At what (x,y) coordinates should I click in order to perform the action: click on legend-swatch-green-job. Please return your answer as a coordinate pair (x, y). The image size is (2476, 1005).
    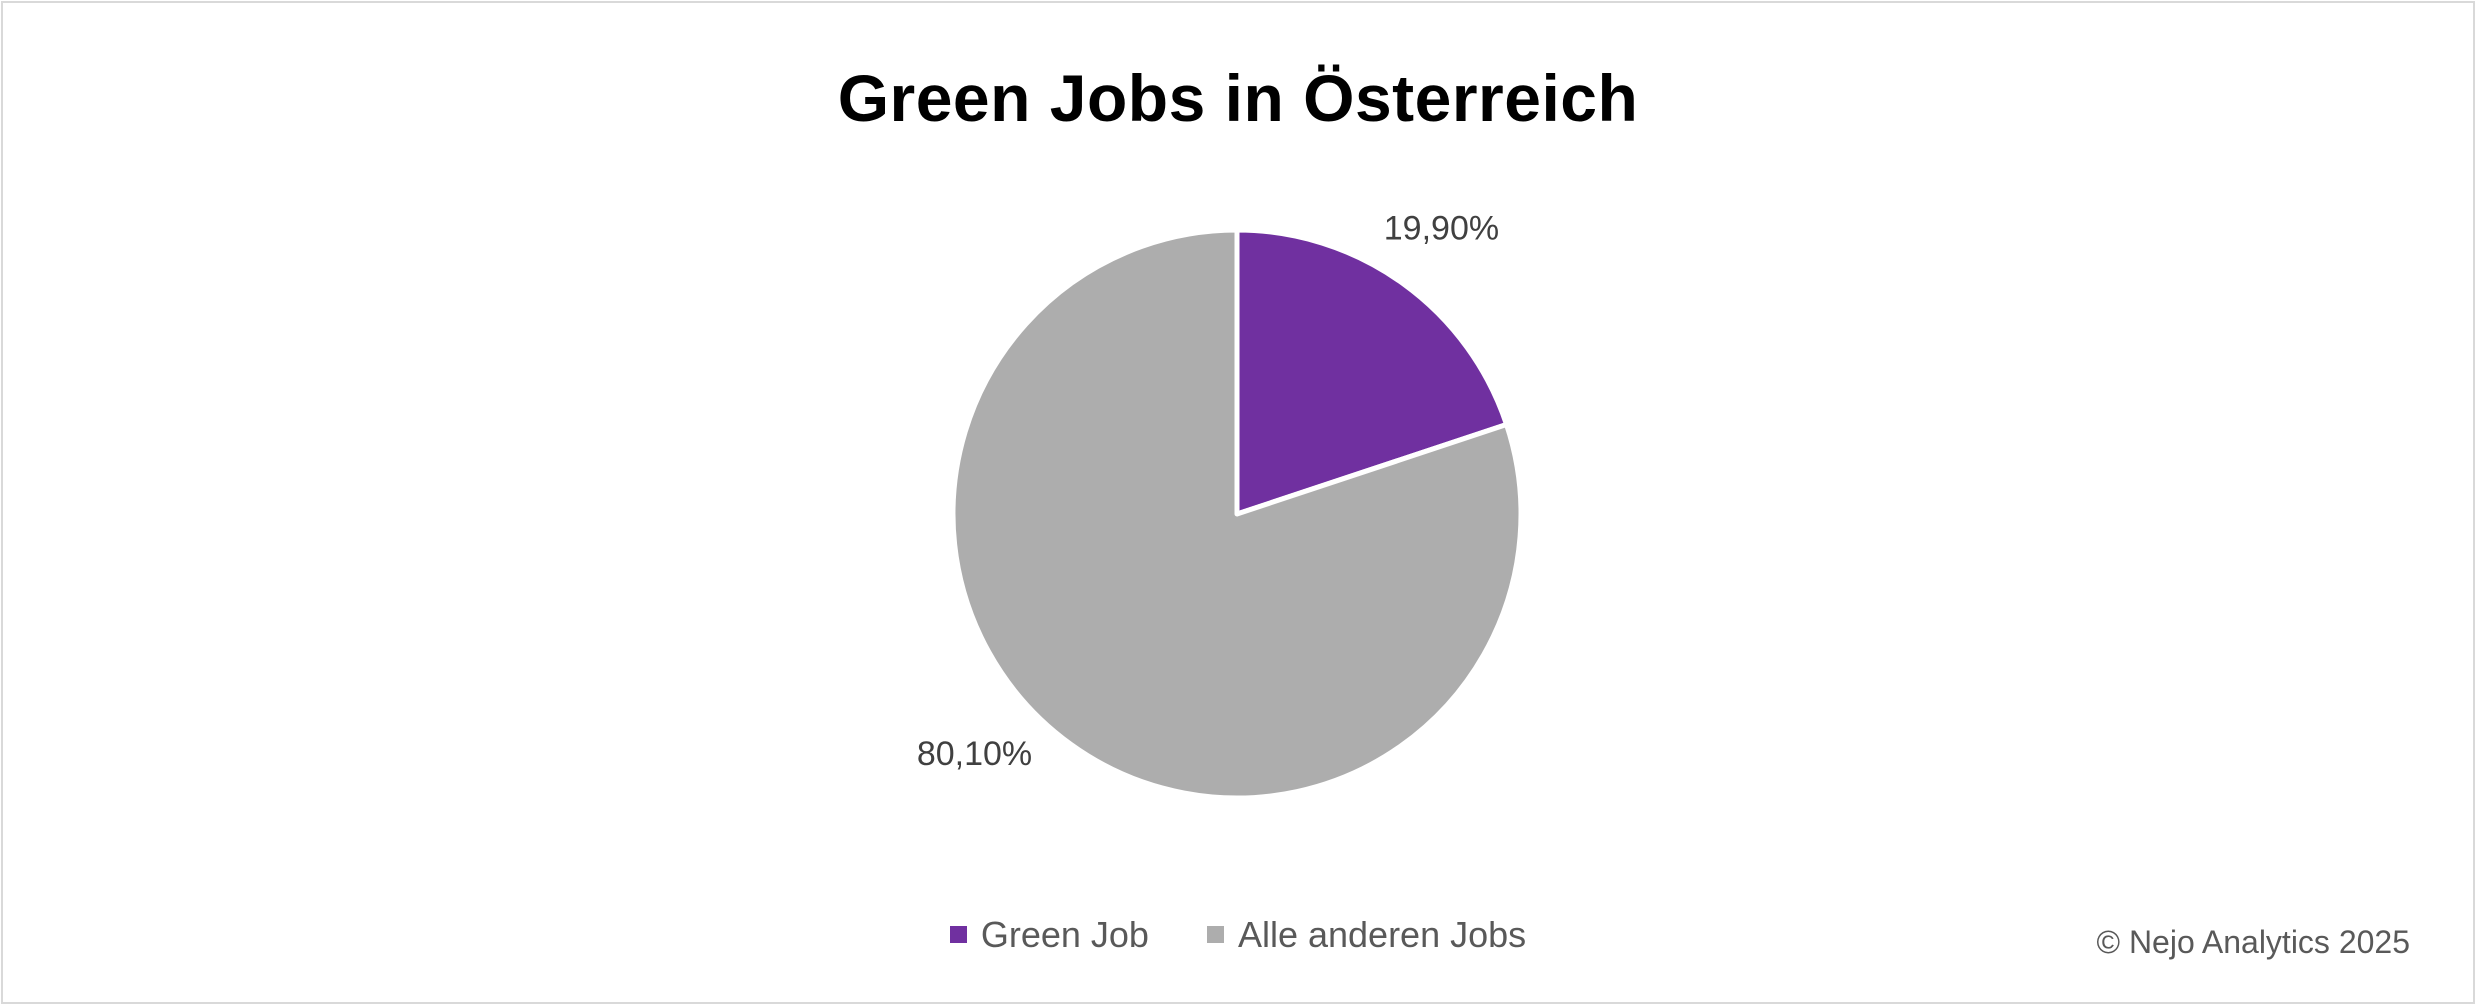
    Looking at the image, I should click on (958, 934).